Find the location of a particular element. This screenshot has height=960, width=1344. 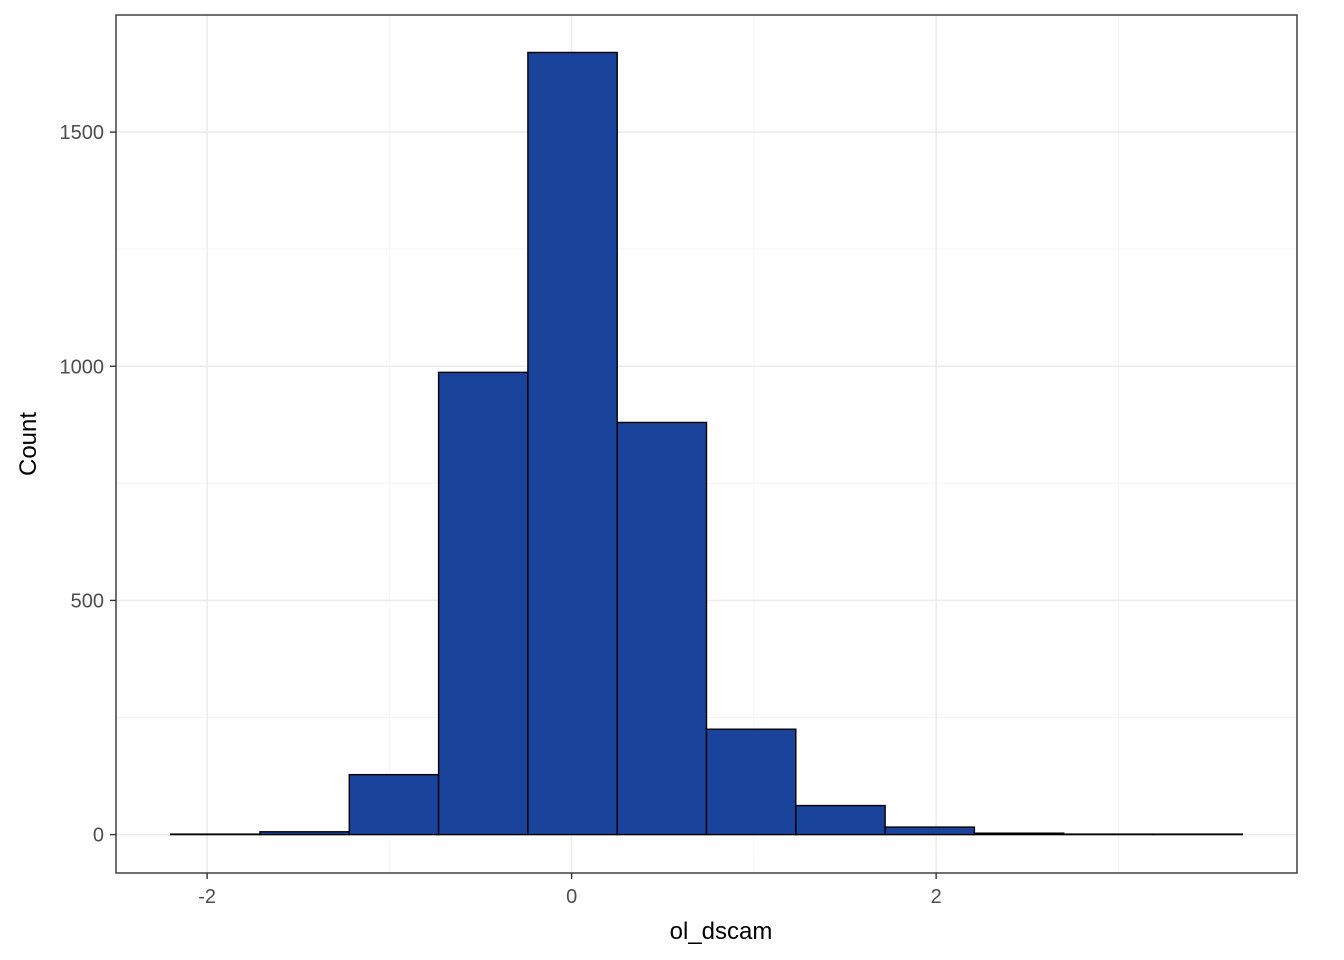

x-tick-label: 2 is located at coordinates (936, 897).